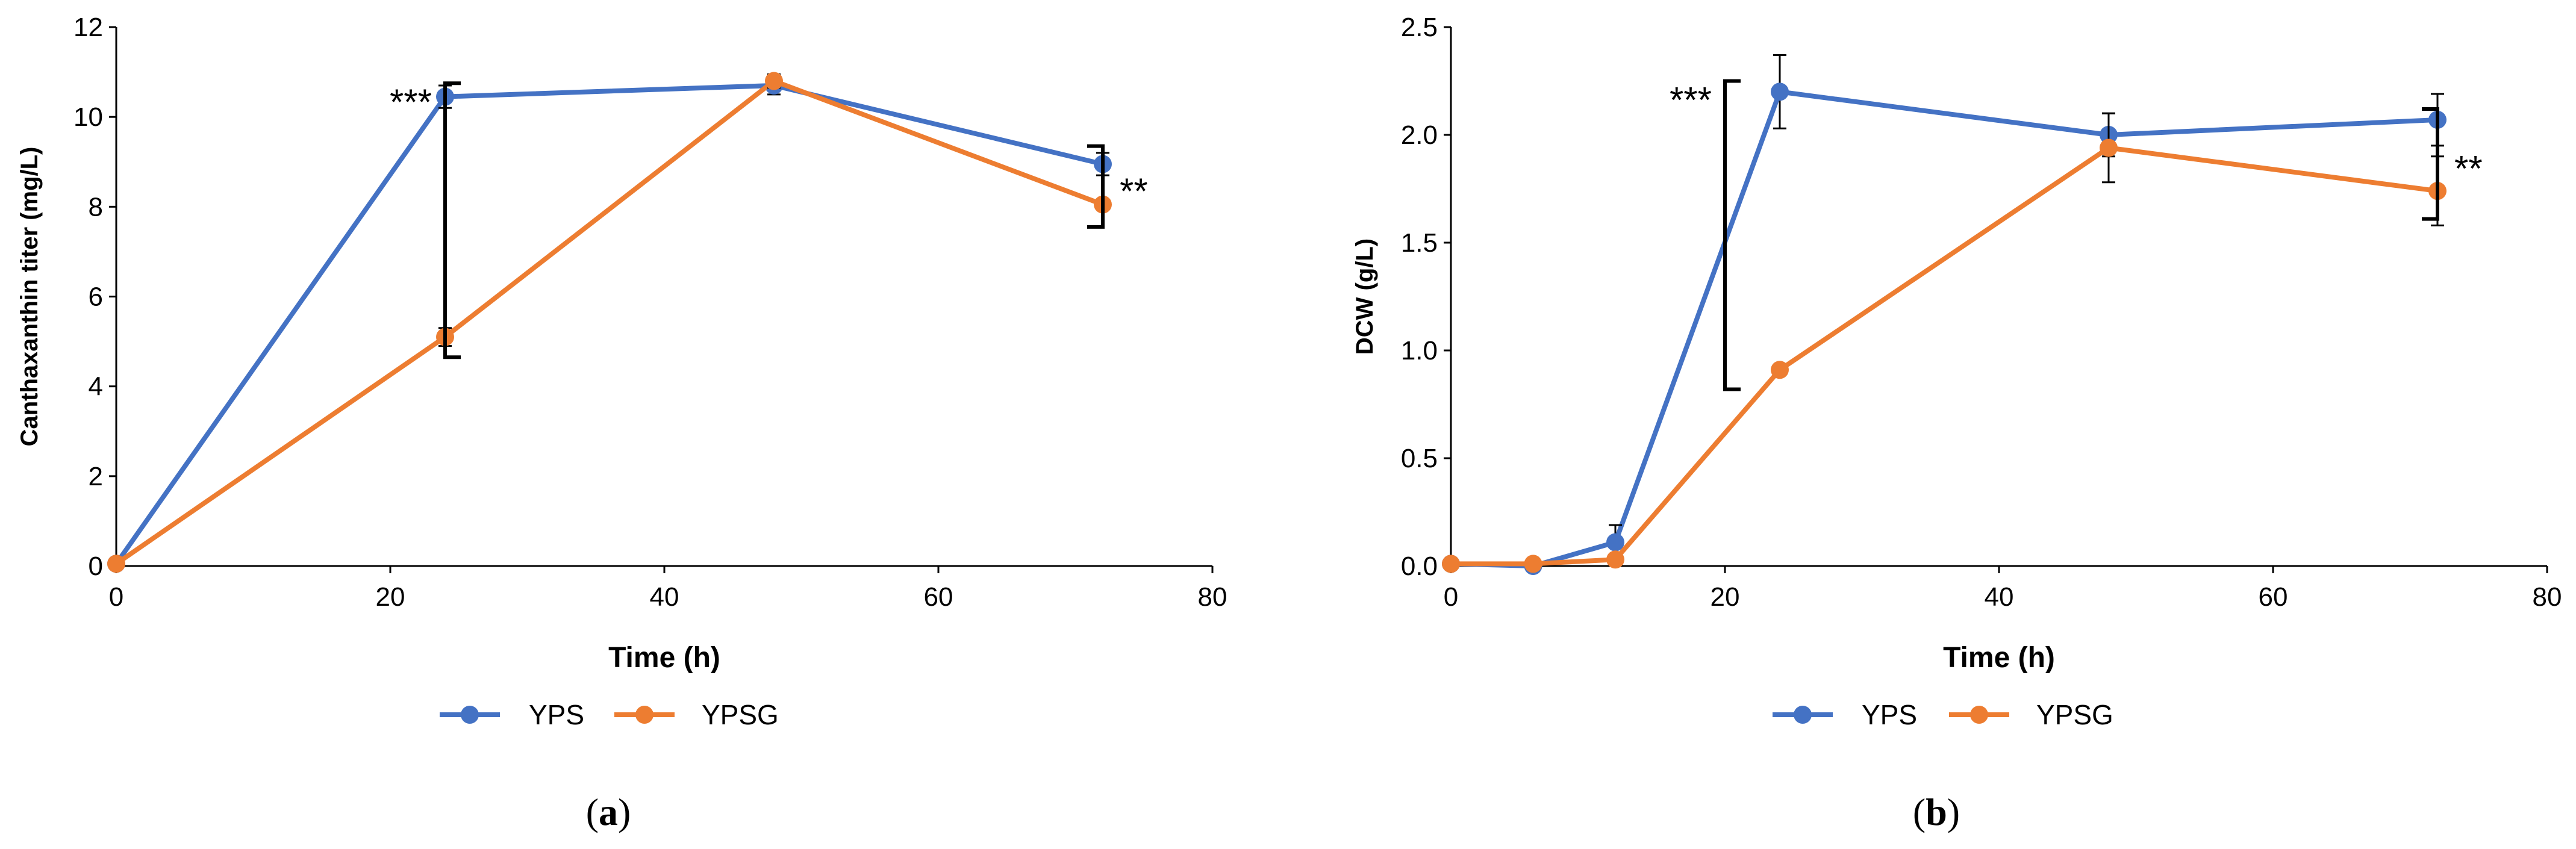  I want to click on panel-b-y-tick-label: 2.0, so click(1419, 135).